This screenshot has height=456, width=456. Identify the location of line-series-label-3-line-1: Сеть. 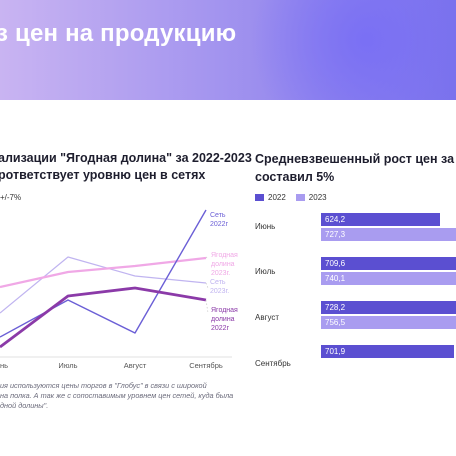
(218, 282).